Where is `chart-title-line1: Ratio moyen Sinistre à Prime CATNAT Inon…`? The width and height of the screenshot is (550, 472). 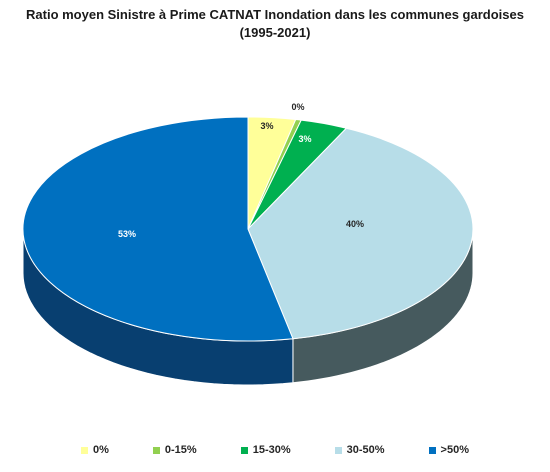 chart-title-line1: Ratio moyen Sinistre à Prime CATNAT Inon… is located at coordinates (275, 14).